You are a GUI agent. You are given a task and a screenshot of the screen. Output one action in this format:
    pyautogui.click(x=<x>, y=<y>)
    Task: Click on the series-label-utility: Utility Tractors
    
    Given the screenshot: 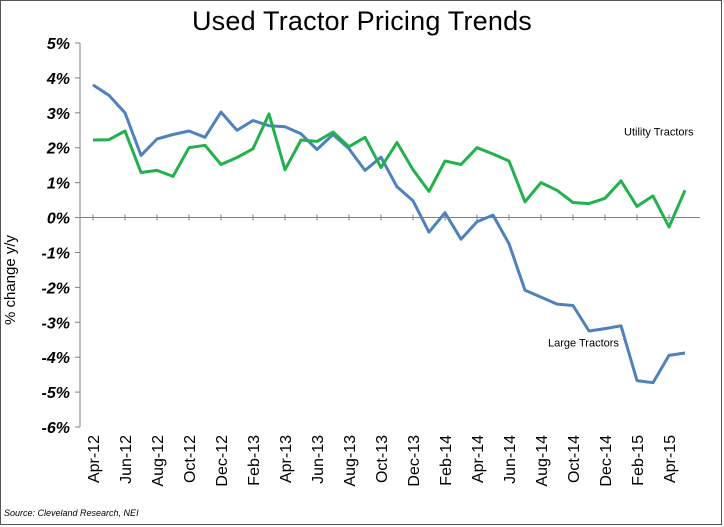 What is the action you would take?
    pyautogui.click(x=659, y=133)
    